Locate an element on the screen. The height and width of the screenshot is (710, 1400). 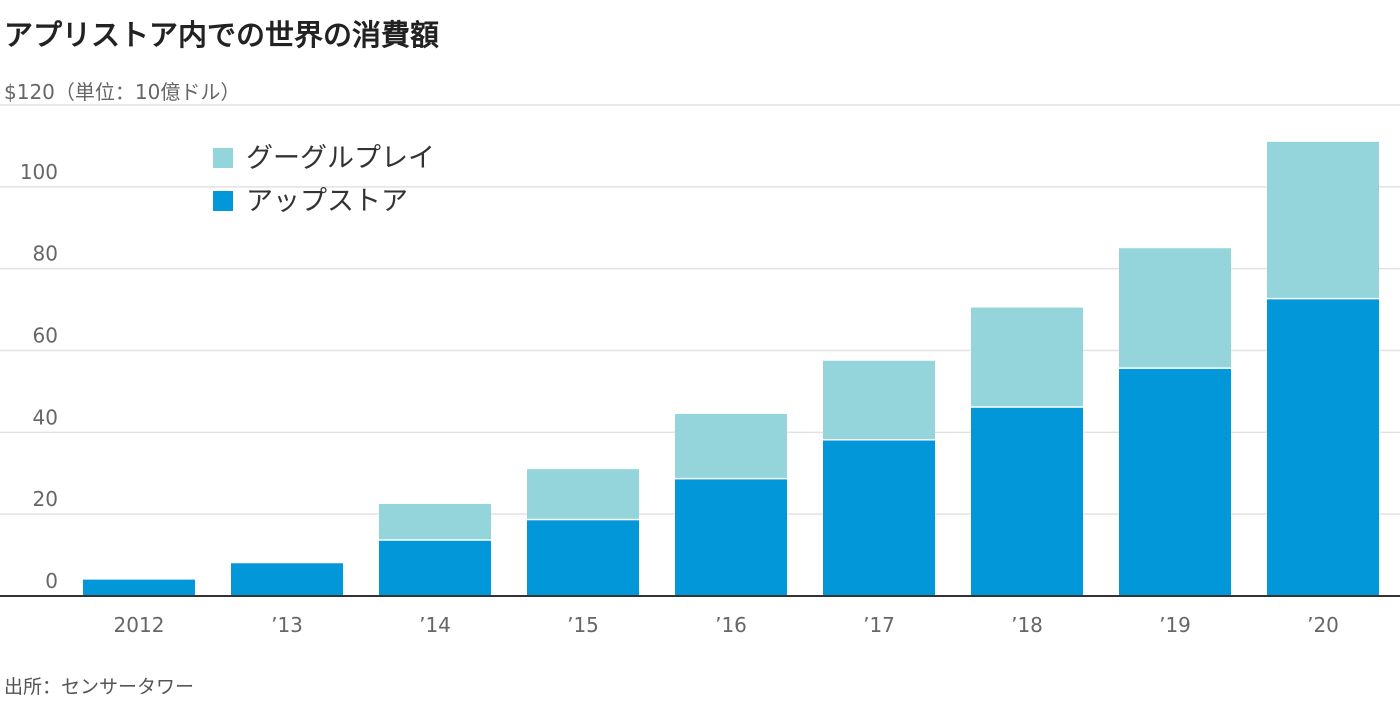
x-tick-label-7: ’19 is located at coordinates (1175, 625).